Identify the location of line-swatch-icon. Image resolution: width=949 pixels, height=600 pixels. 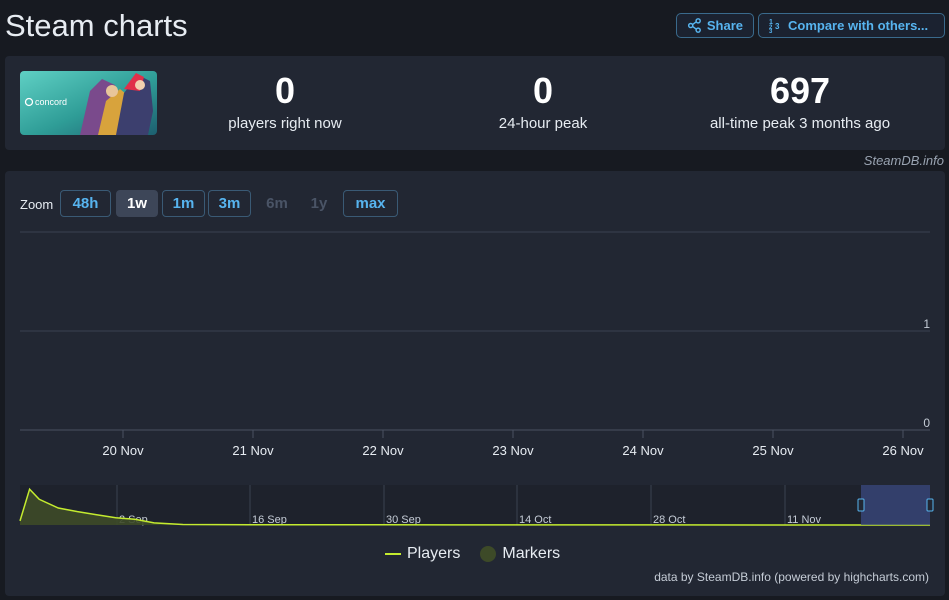
(393, 554).